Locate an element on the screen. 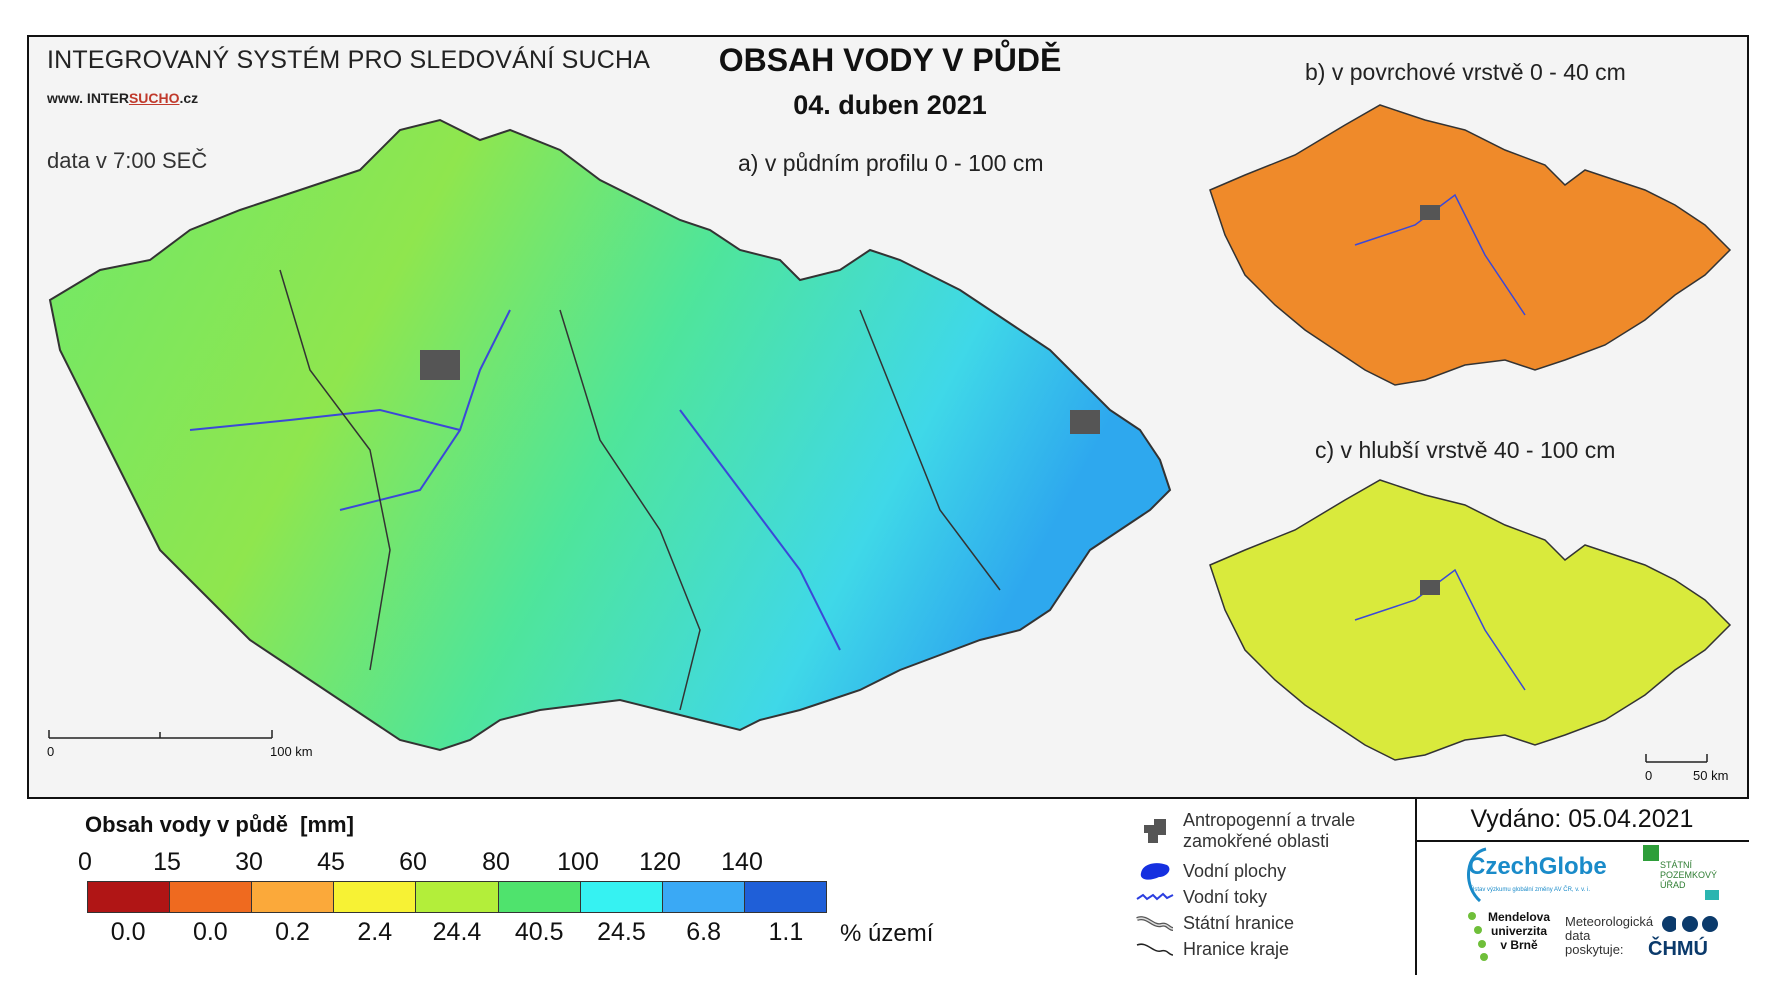 The image size is (1772, 1003). legend-tick: 120 is located at coordinates (660, 862).